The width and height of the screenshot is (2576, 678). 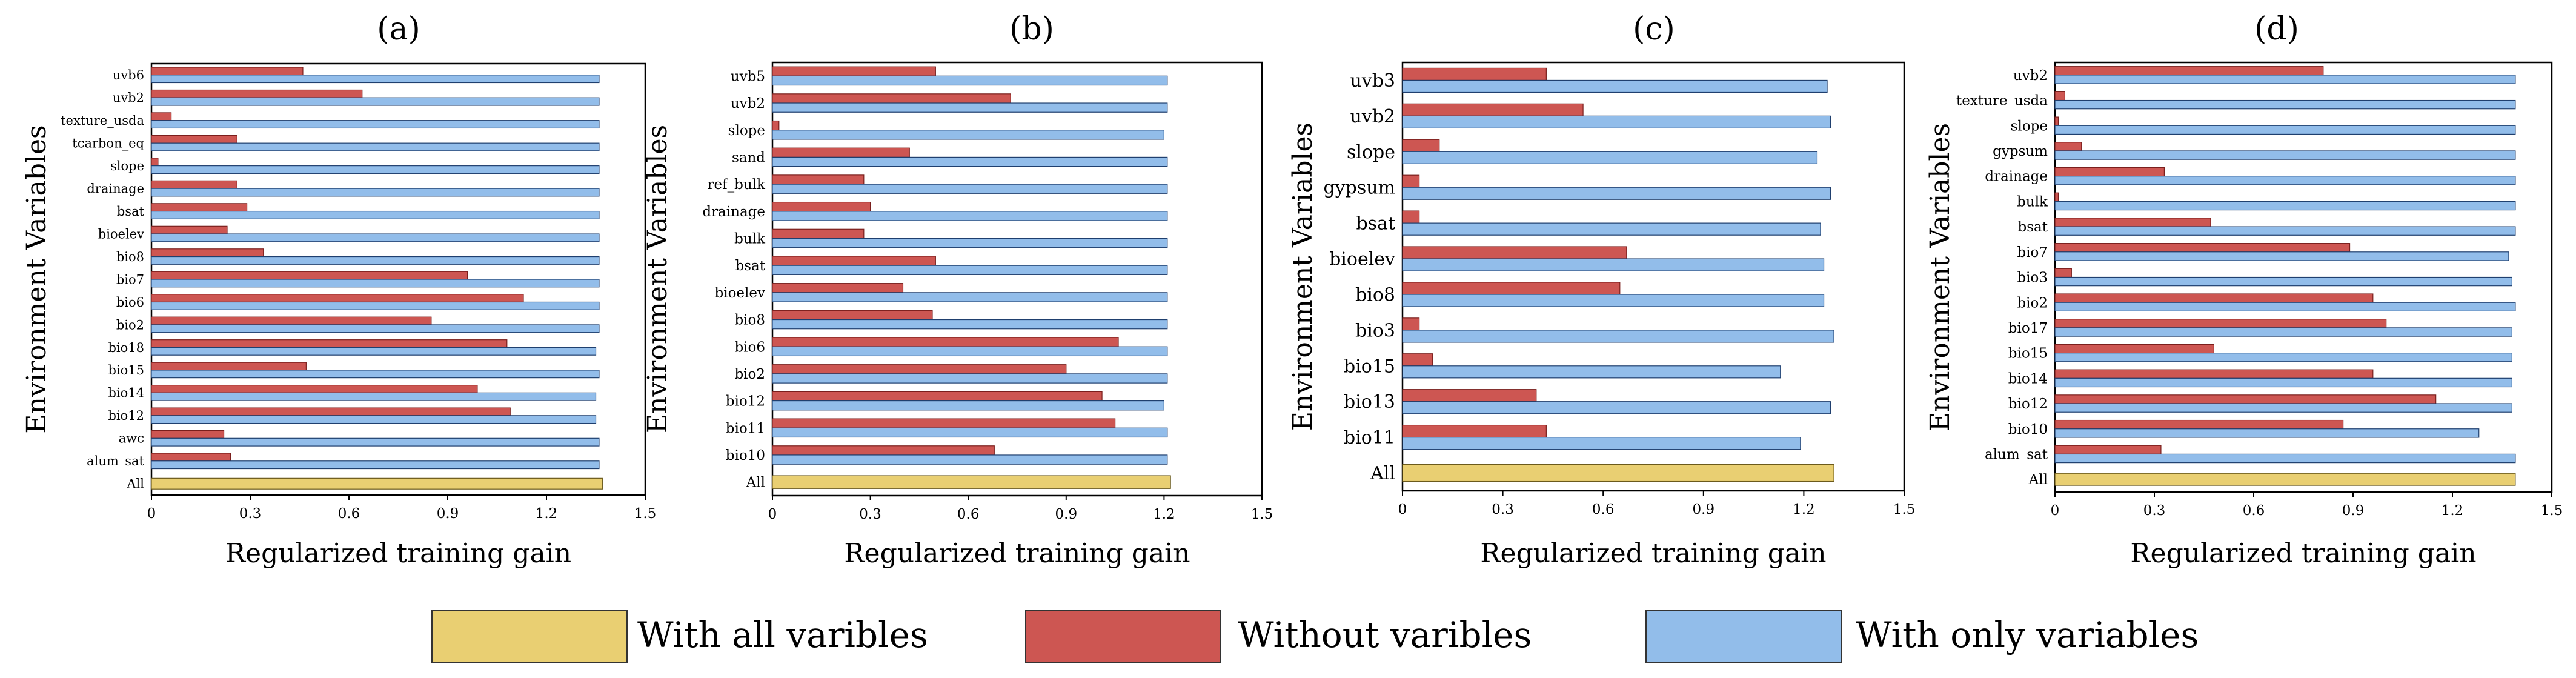 I want to click on category-label: uvb3, so click(x=1372, y=80).